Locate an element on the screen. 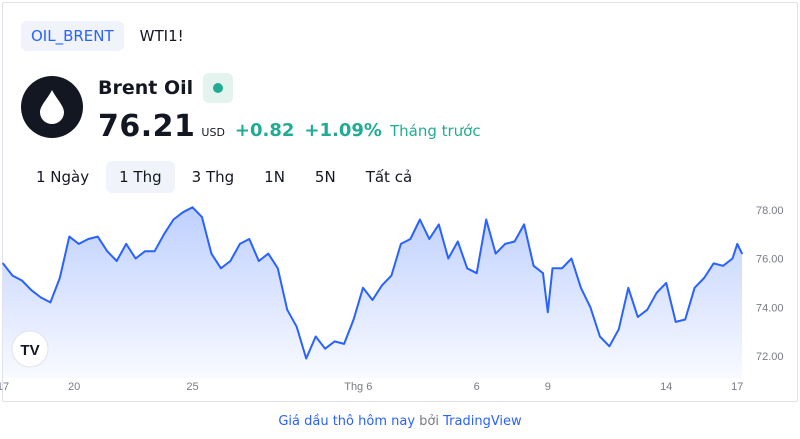 This screenshot has height=439, width=800. symbol-tab-wti: WTI1! is located at coordinates (161, 36).